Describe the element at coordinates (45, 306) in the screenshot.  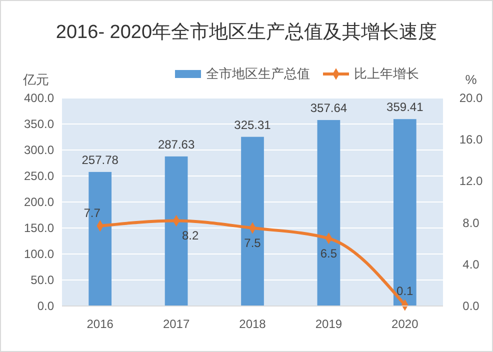
I see `y-tick-label: 0.0` at that location.